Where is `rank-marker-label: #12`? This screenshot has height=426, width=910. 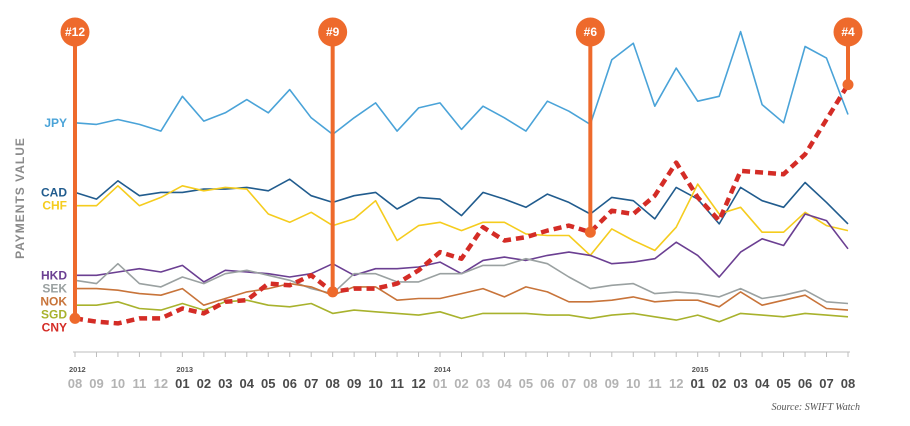 rank-marker-label: #12 is located at coordinates (75, 32).